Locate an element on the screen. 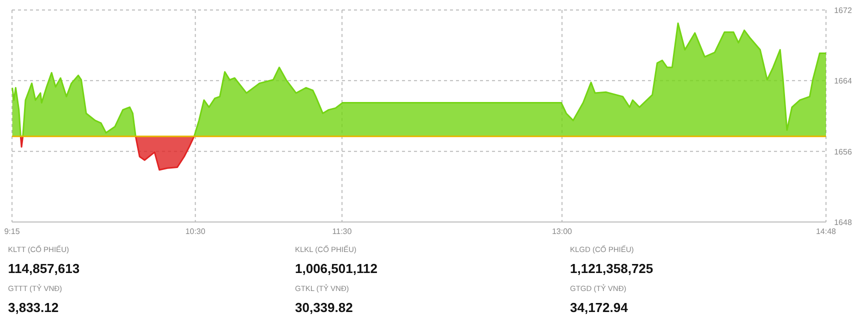  y-tick-label: 1672 is located at coordinates (843, 10).